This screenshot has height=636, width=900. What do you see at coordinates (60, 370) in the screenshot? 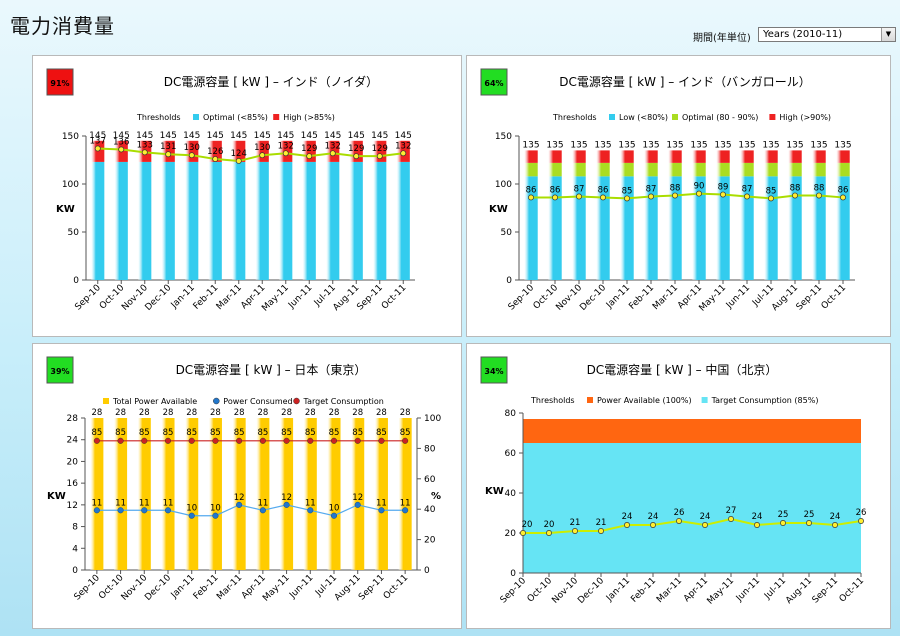
I see `status-badge` at bounding box center [60, 370].